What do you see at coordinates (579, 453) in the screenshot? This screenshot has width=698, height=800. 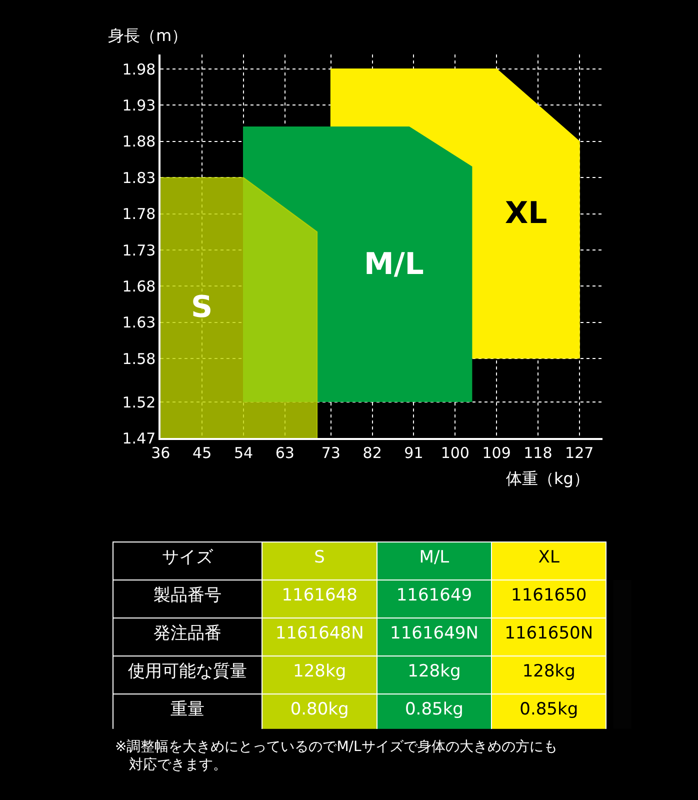 I see `x-tick-label: 127` at bounding box center [579, 453].